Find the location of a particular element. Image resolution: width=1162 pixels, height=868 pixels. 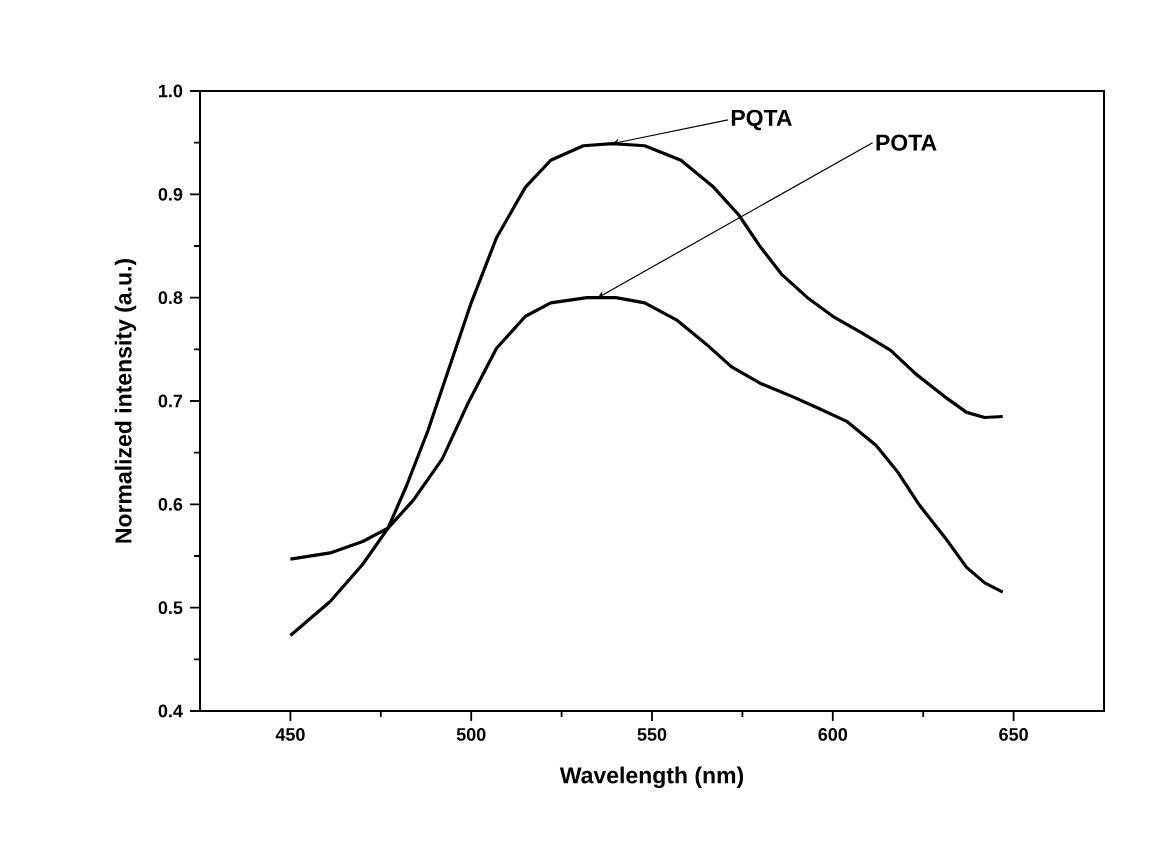

y-tick-label: 0.5 is located at coordinates (170, 608).